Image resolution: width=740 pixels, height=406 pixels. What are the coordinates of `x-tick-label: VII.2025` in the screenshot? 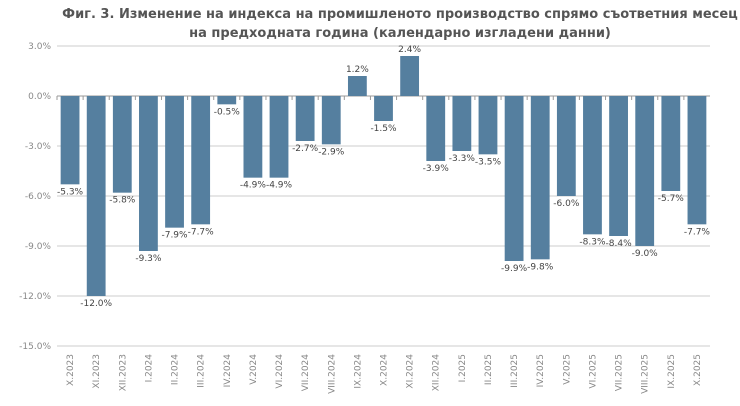 It's located at (620, 372).